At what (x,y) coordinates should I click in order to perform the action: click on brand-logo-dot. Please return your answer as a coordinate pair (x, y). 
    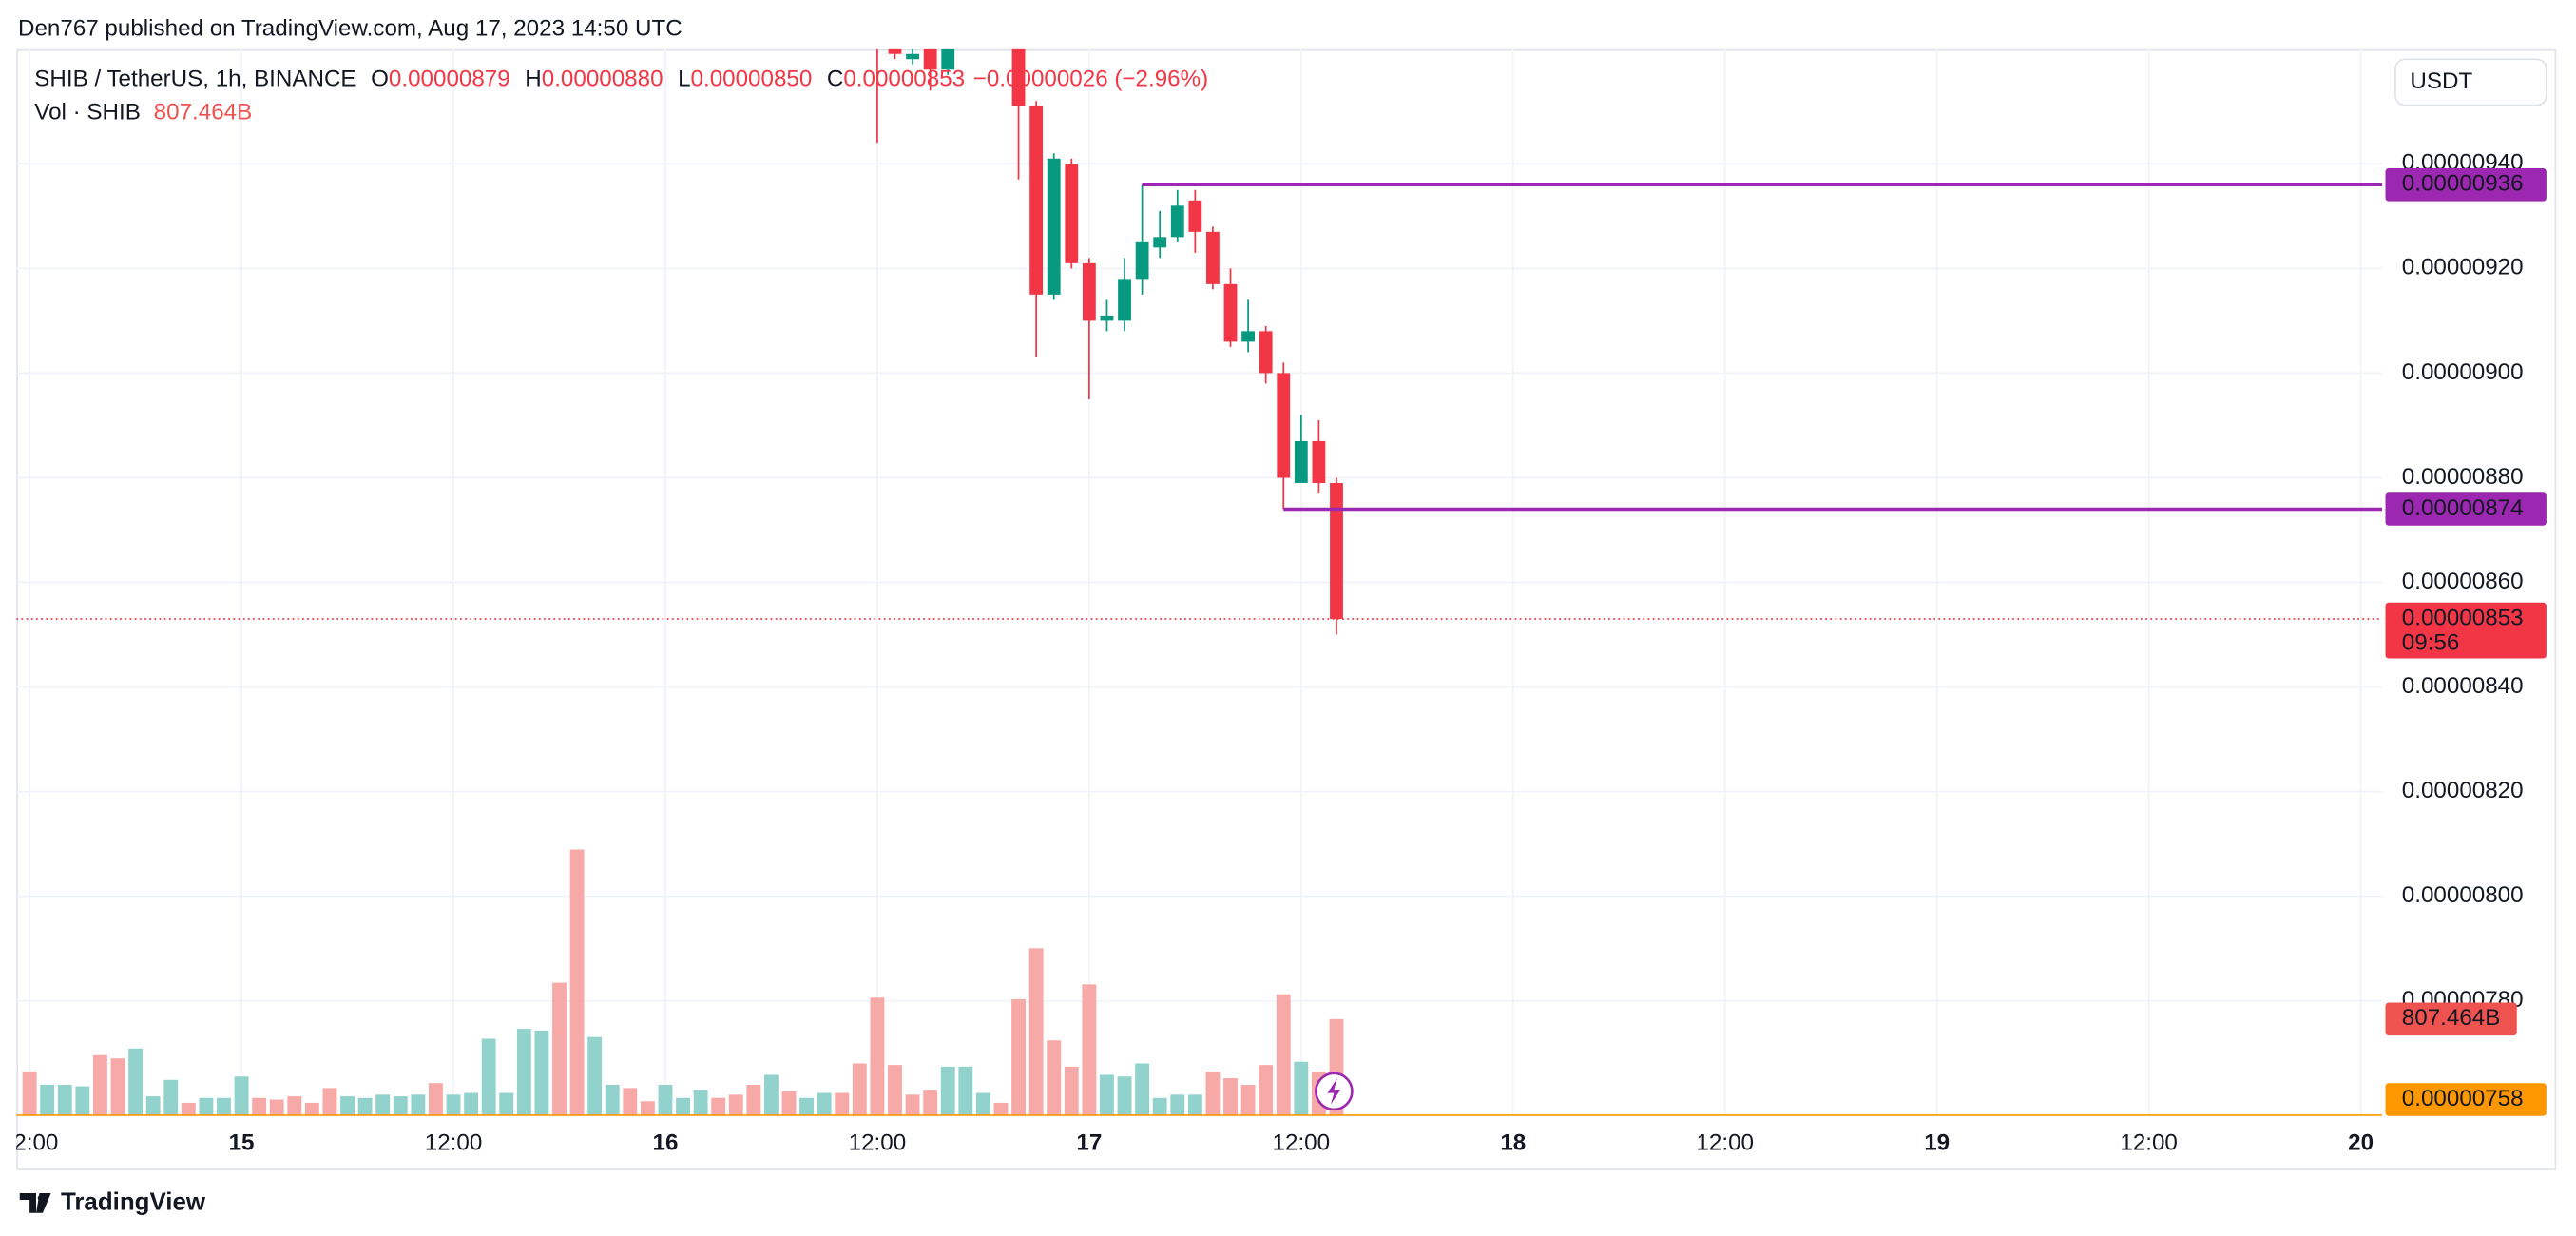
    Looking at the image, I should click on (41, 1198).